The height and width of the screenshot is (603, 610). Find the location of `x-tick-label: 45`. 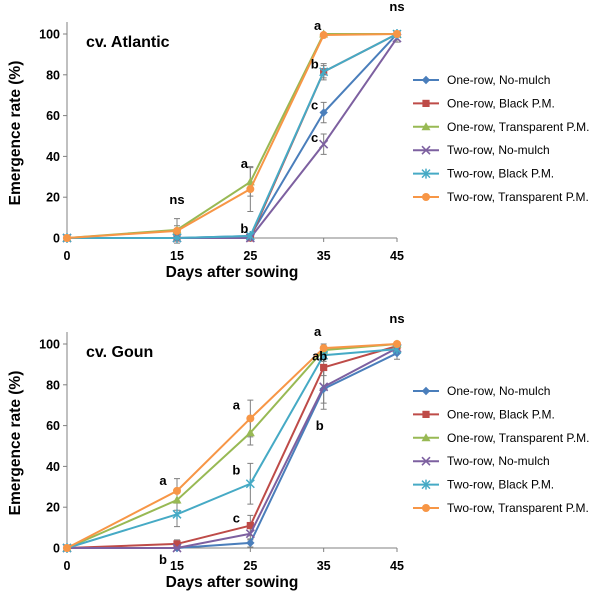

x-tick-label: 45 is located at coordinates (397, 566).